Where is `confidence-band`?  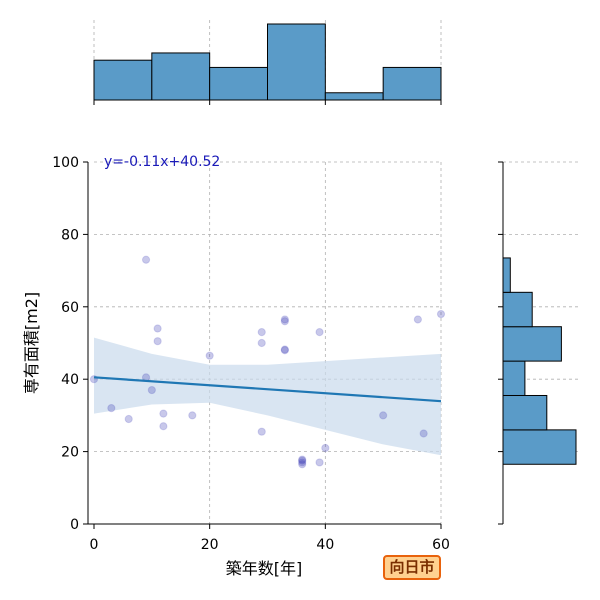 confidence-band is located at coordinates (267, 396).